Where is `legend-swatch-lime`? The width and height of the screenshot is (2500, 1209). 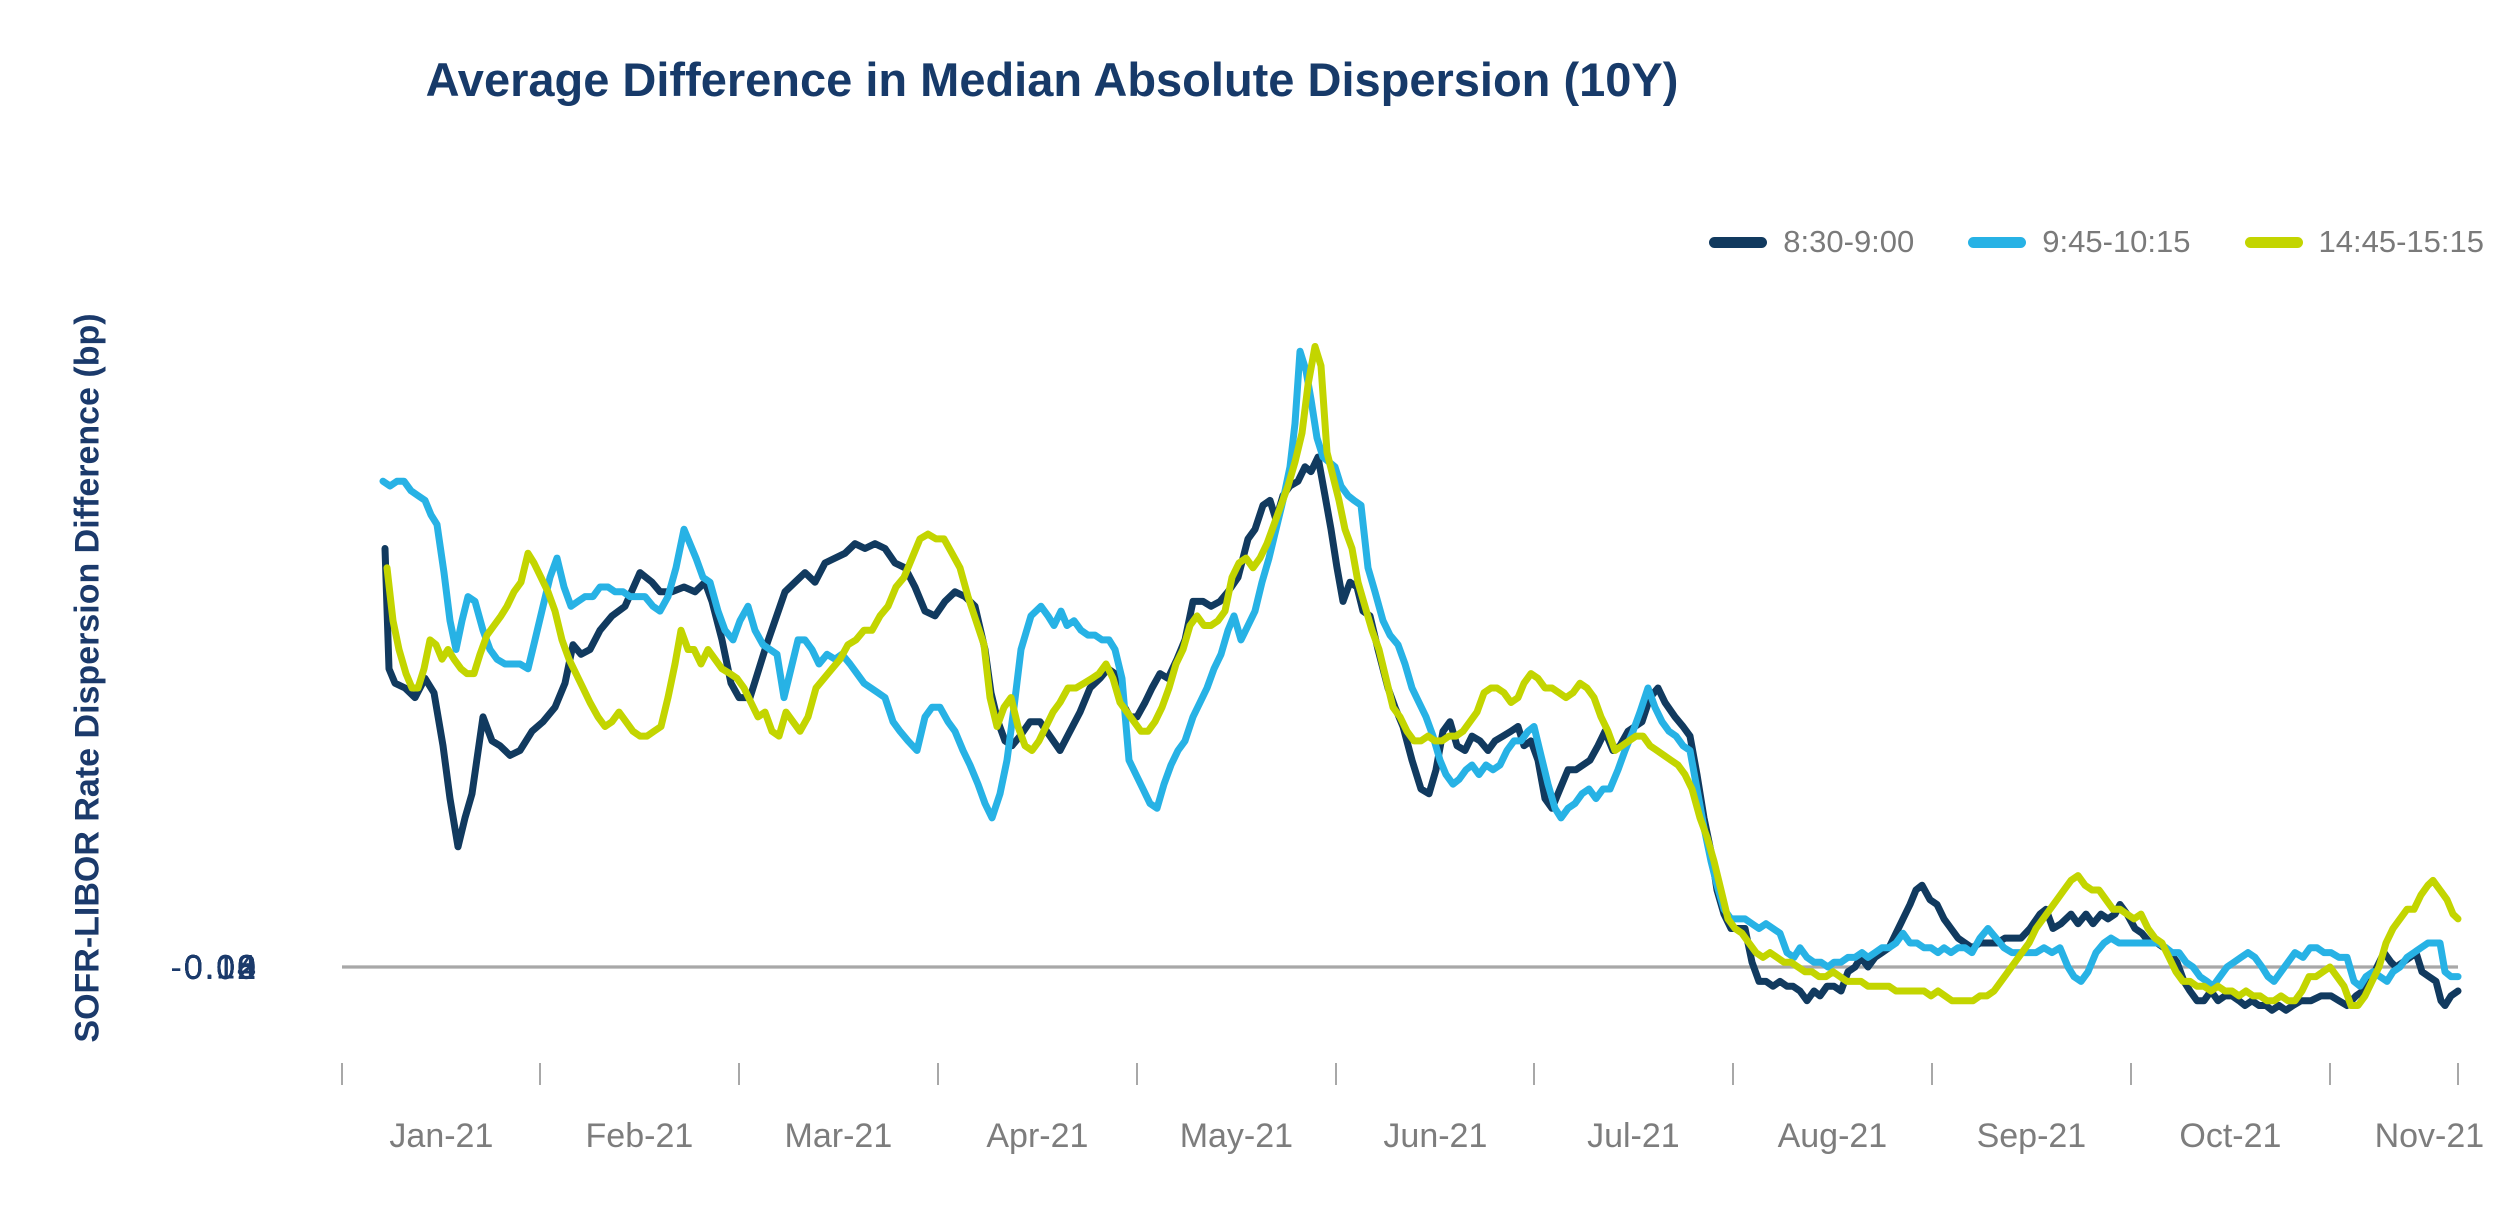 legend-swatch-lime is located at coordinates (2273, 242).